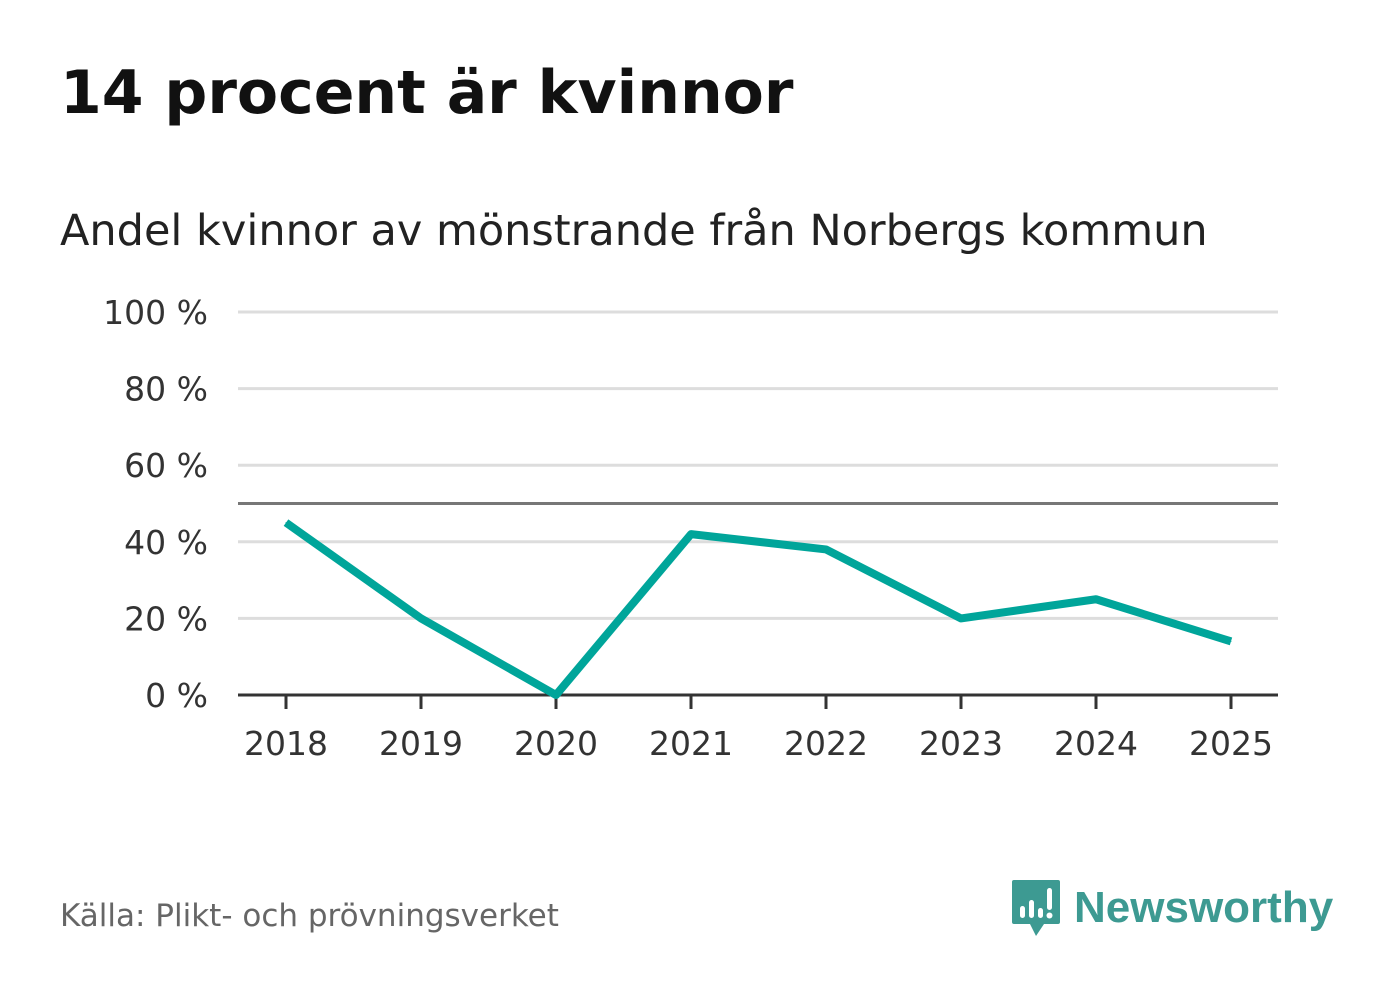  Describe the element at coordinates (961, 743) in the screenshot. I see `x-tick-label: 2023` at that location.